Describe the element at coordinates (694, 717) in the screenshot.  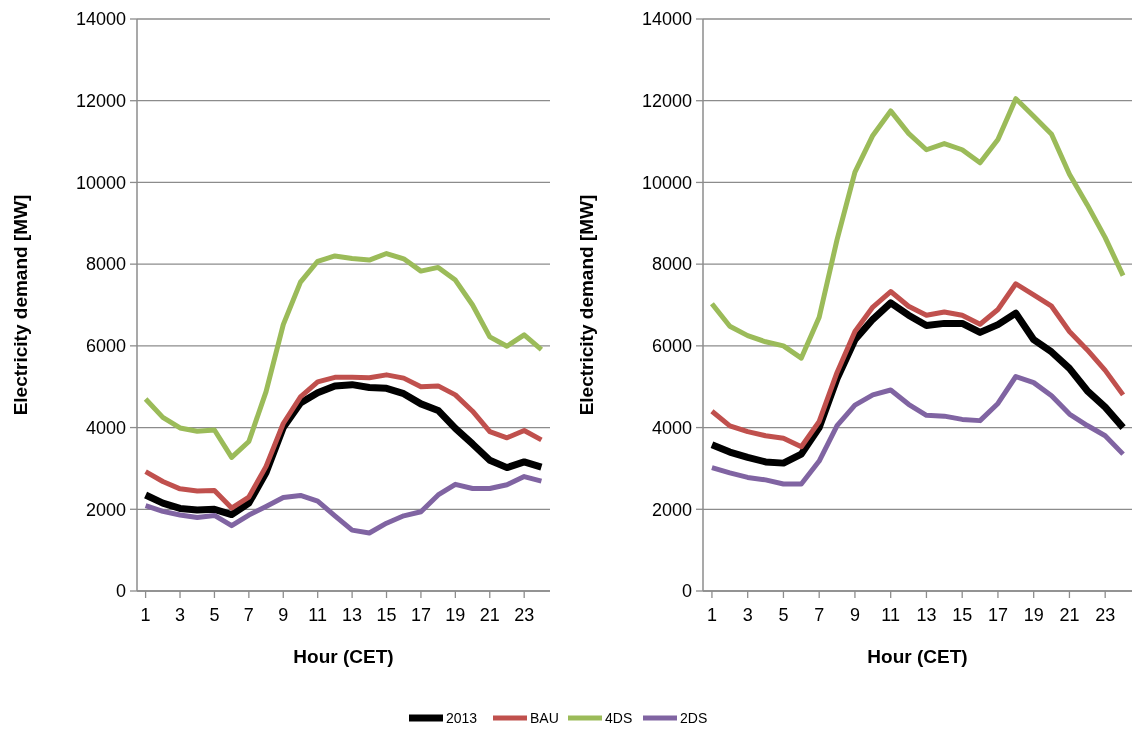
I see `legend-label: 2DS` at that location.